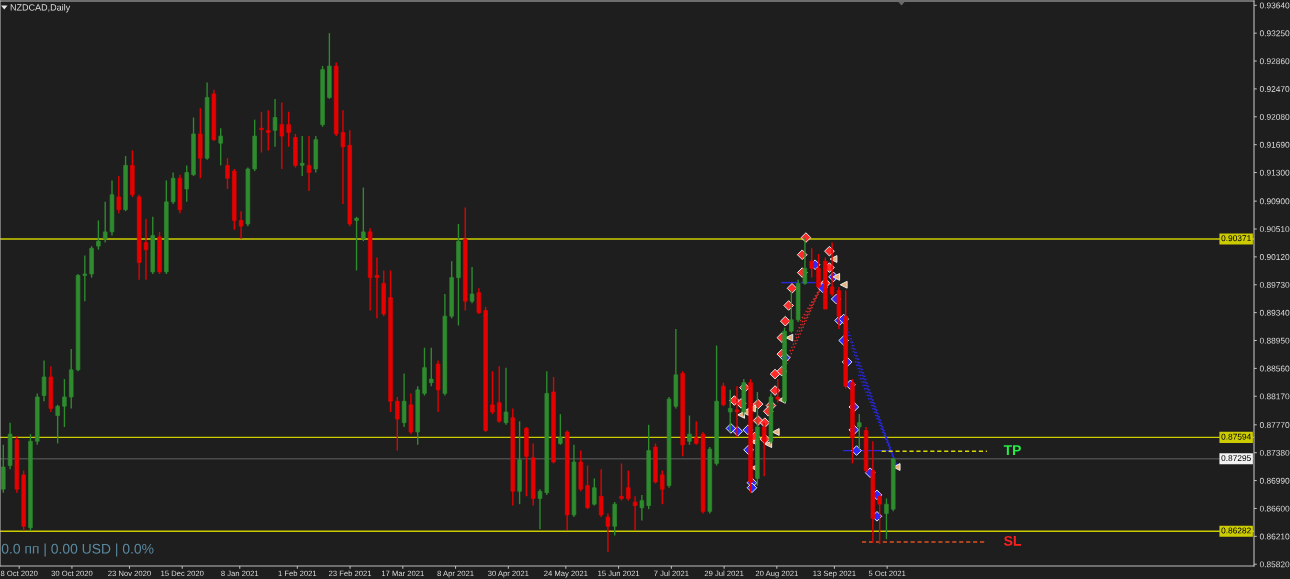 The image size is (1290, 579). I want to click on y-tick-label: 0.85820, so click(1274, 564).